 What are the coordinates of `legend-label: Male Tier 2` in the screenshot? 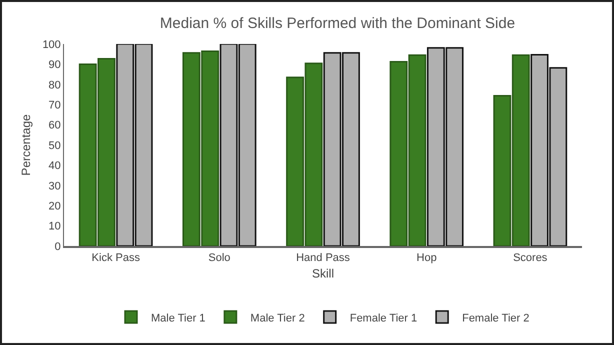 It's located at (277, 318).